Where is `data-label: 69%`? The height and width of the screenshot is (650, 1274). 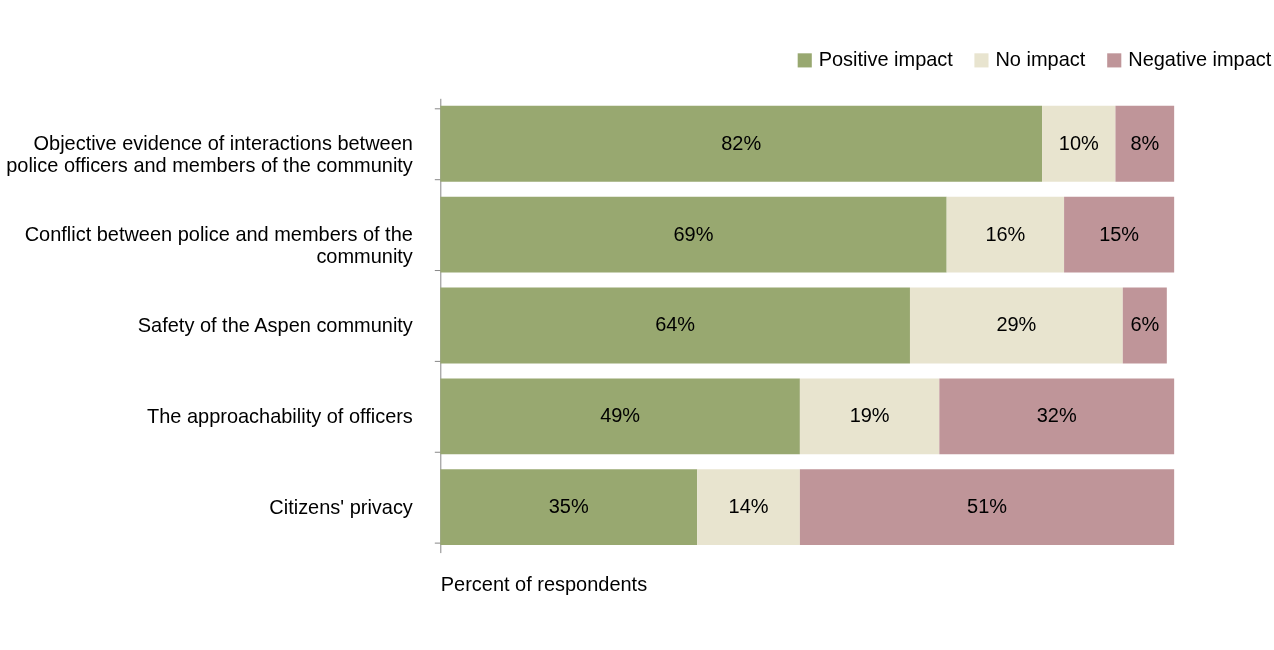 data-label: 69% is located at coordinates (693, 233).